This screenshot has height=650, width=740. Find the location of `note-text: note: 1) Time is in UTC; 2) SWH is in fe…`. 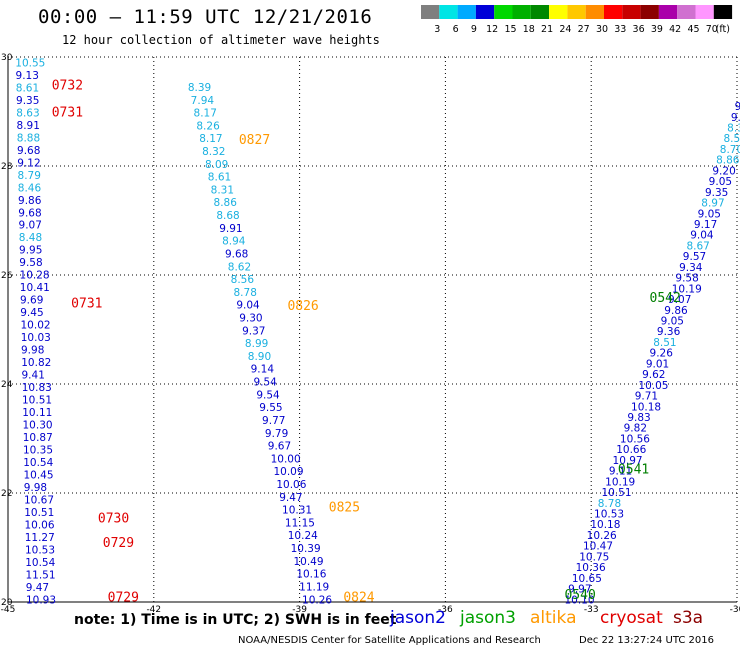

note-text: note: 1) Time is in UTC; 2) SWH is in fe… is located at coordinates (235, 620).